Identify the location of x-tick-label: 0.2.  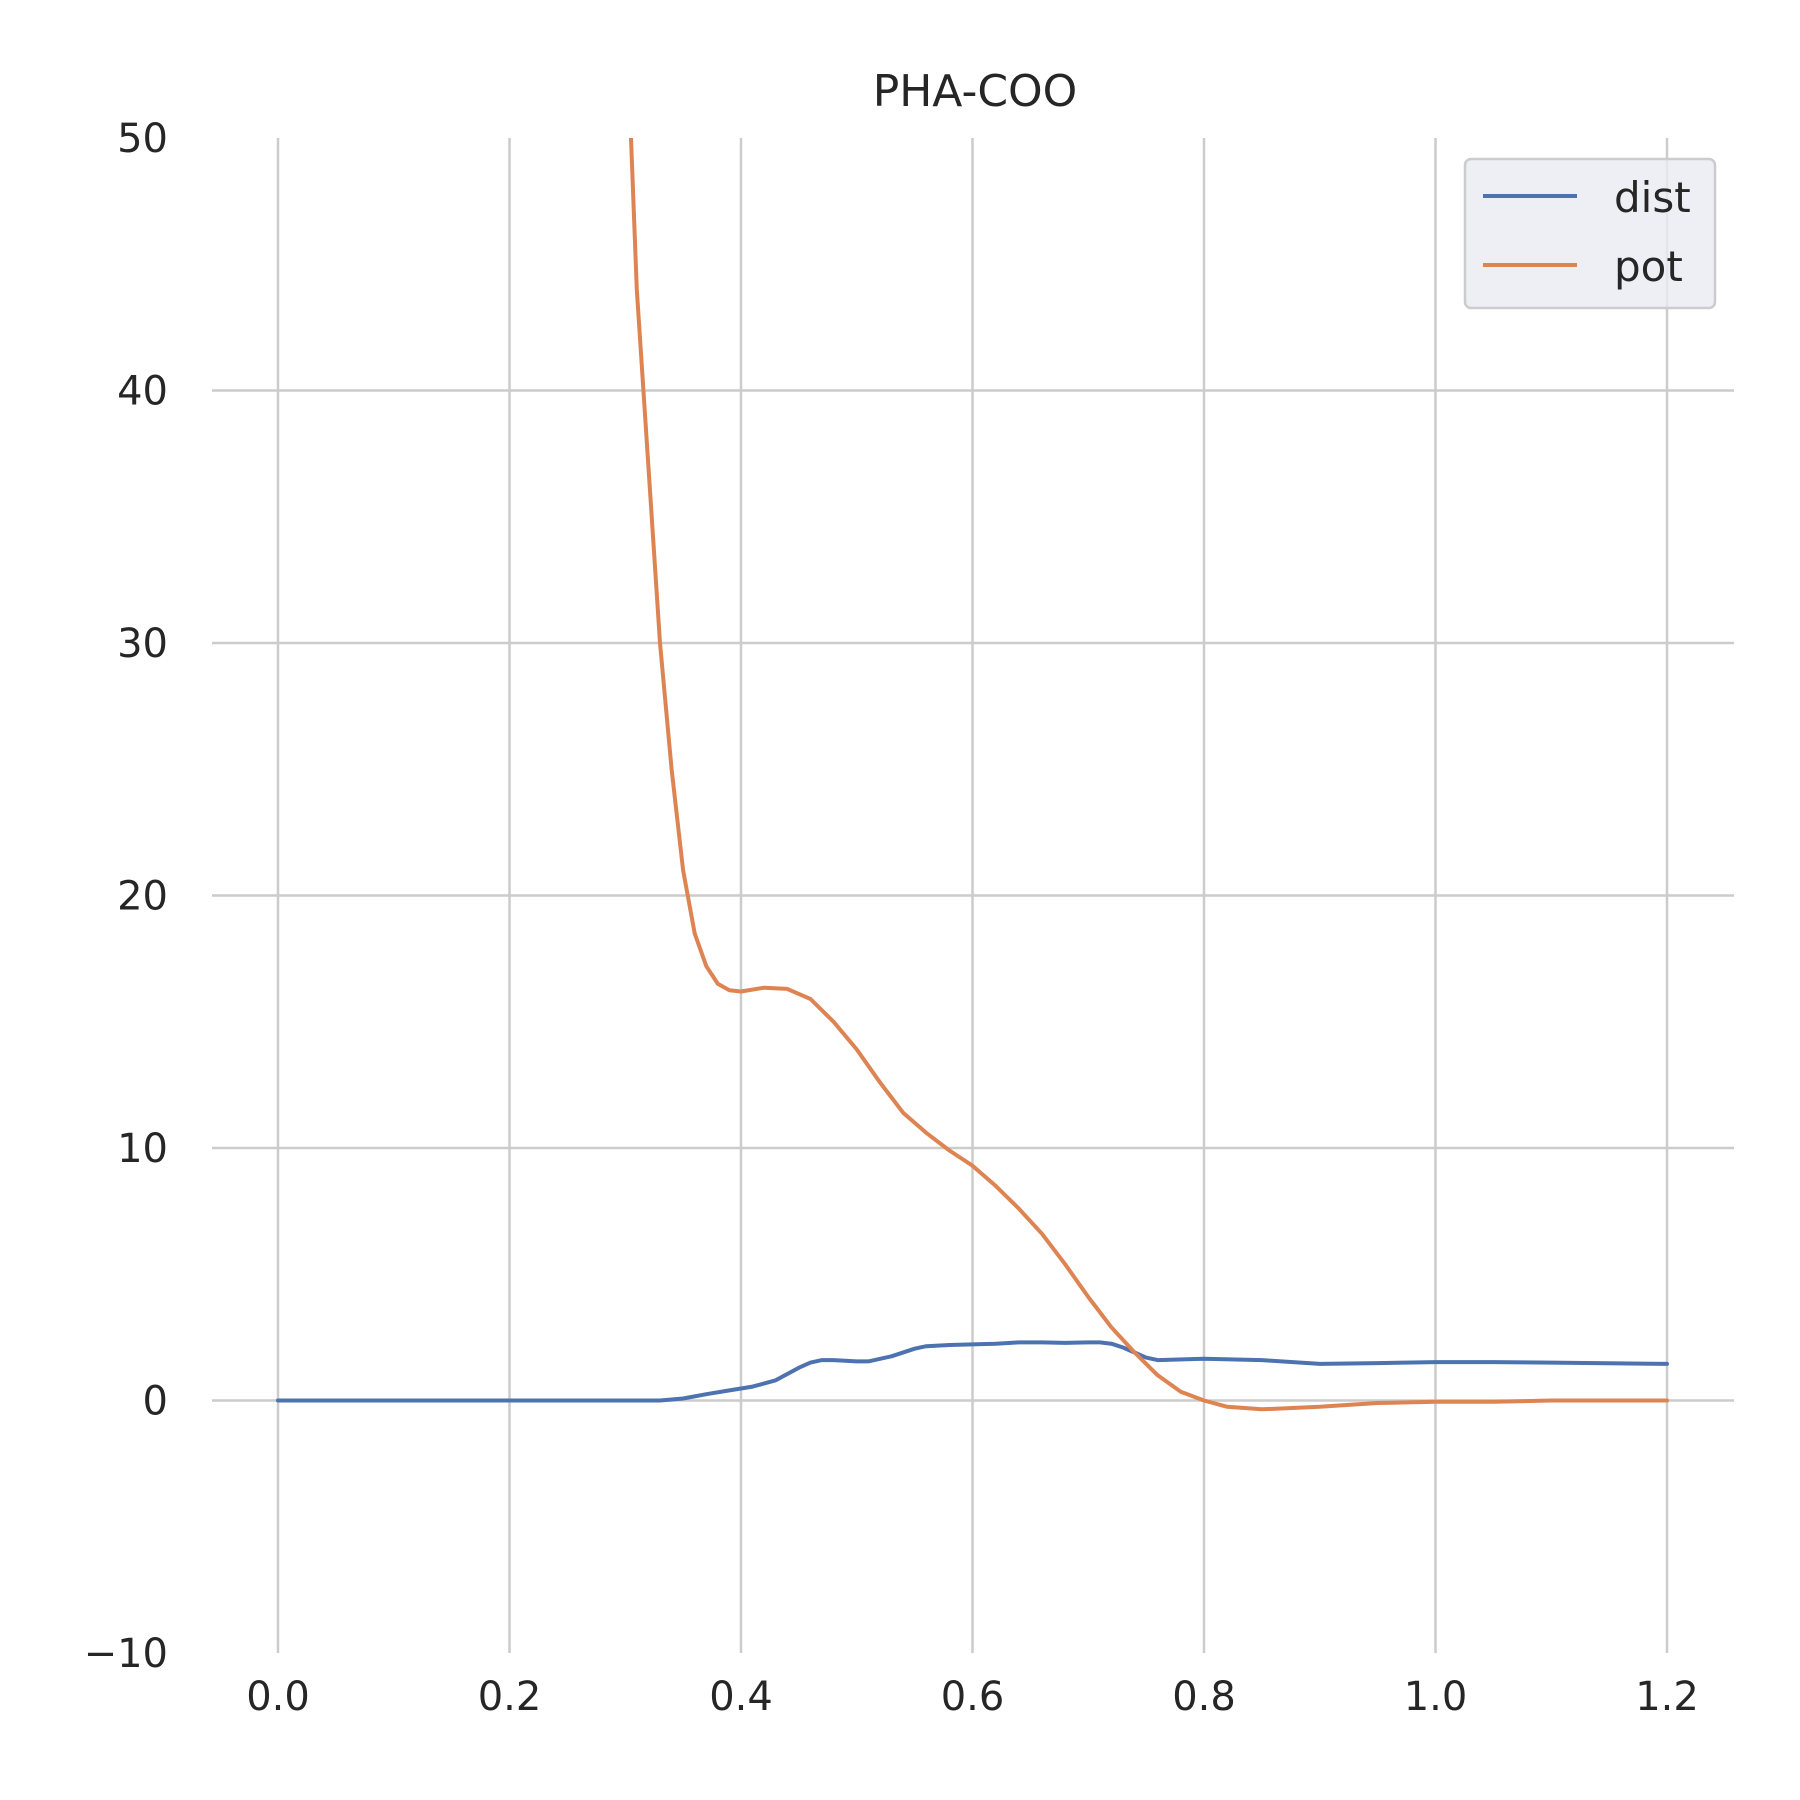
(510, 1697).